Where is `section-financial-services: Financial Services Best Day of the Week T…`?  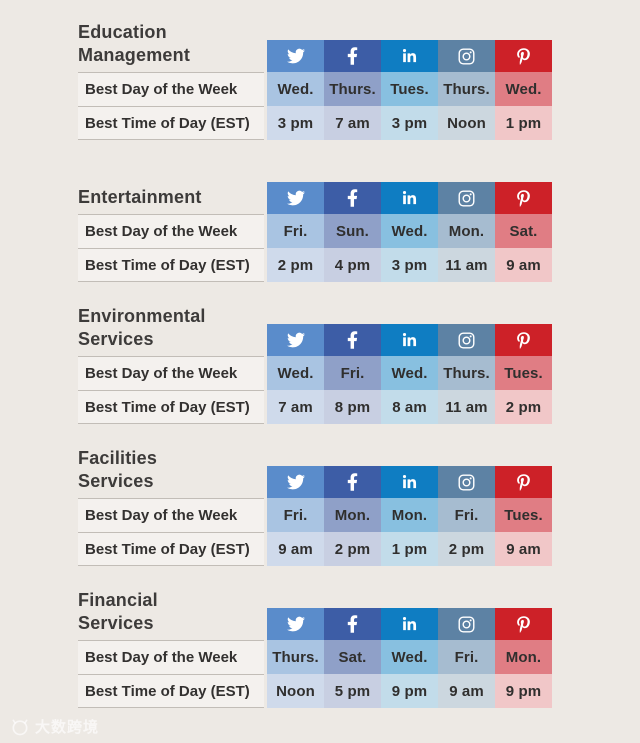
section-financial-services: Financial Services Best Day of the Week T… is located at coordinates (359, 649).